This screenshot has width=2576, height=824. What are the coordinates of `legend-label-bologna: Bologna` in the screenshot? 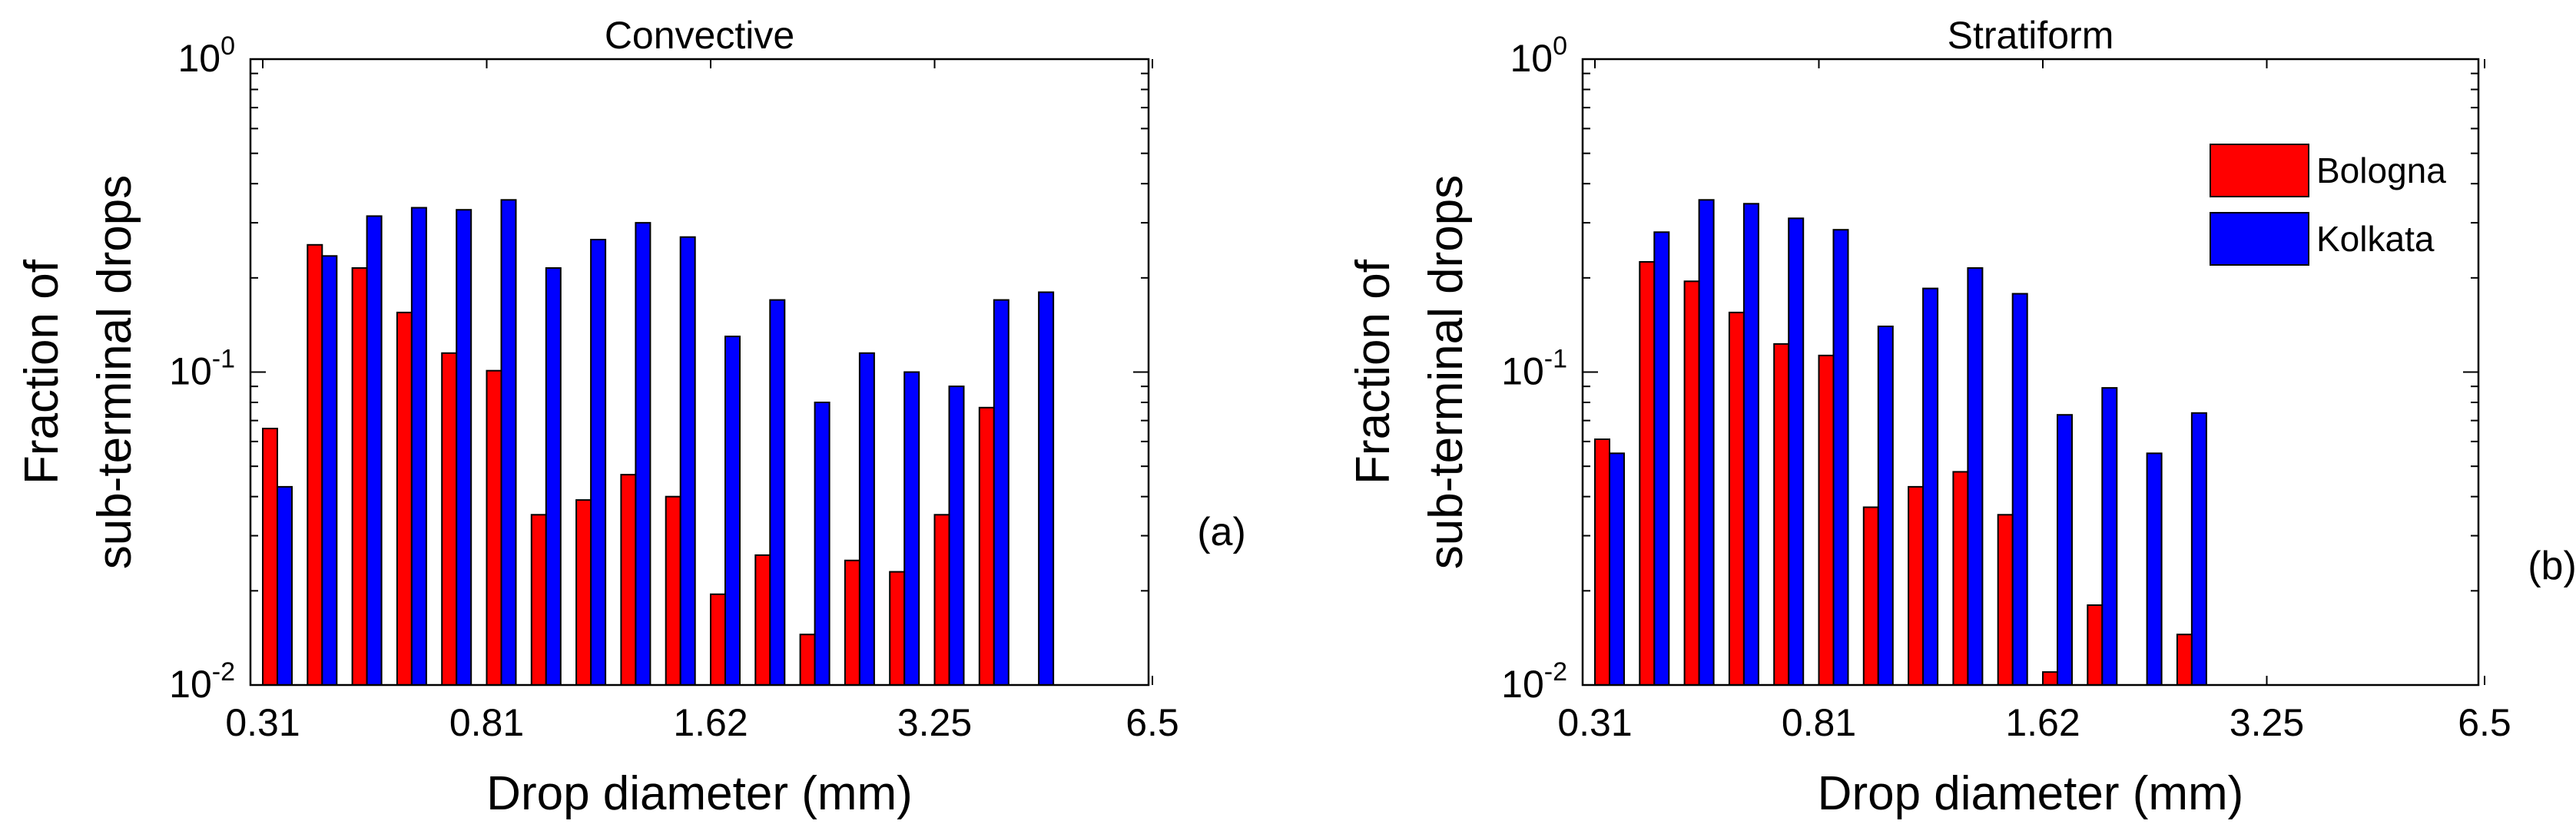 It's located at (2381, 170).